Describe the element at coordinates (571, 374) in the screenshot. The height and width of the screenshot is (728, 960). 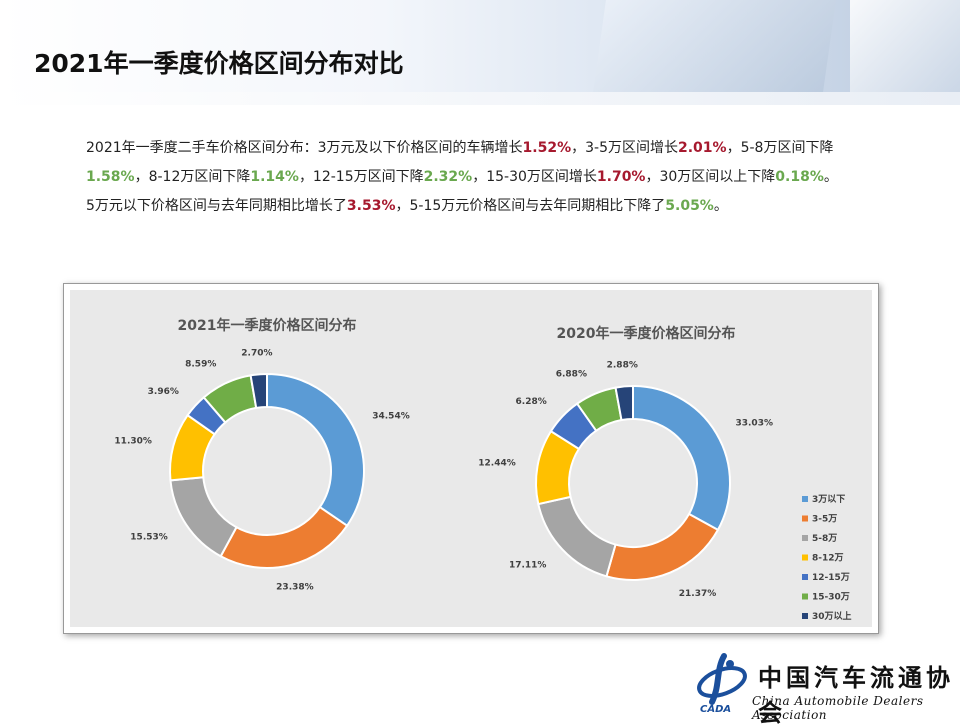
I see `data-label: 6.88%` at that location.